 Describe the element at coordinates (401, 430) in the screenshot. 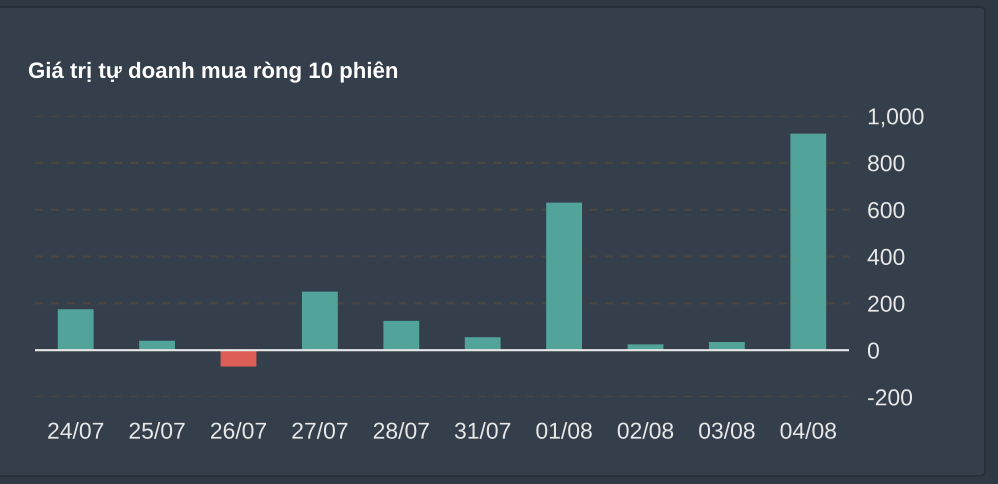

I see `x-tick-label: 28/07` at that location.